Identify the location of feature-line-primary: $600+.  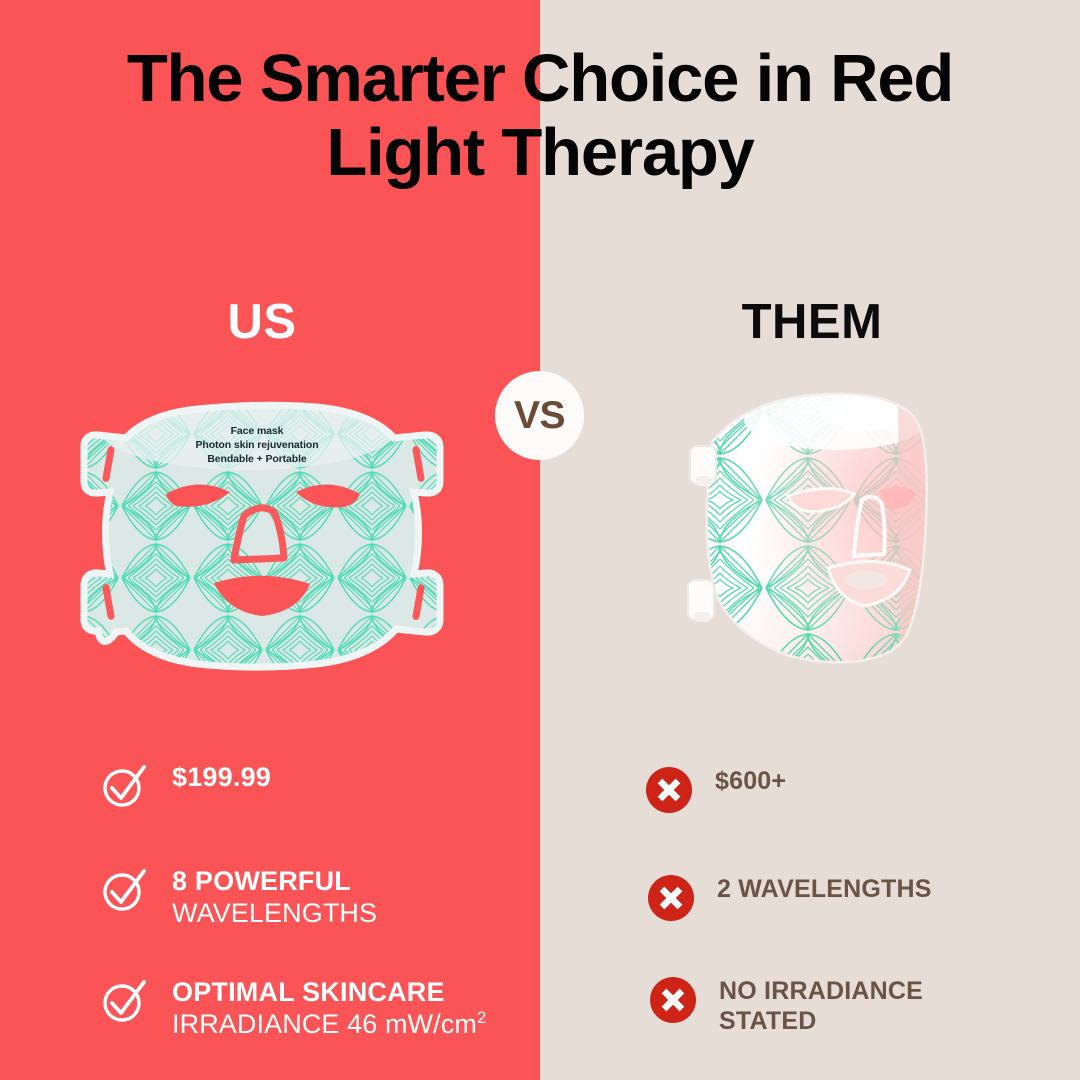
(751, 781).